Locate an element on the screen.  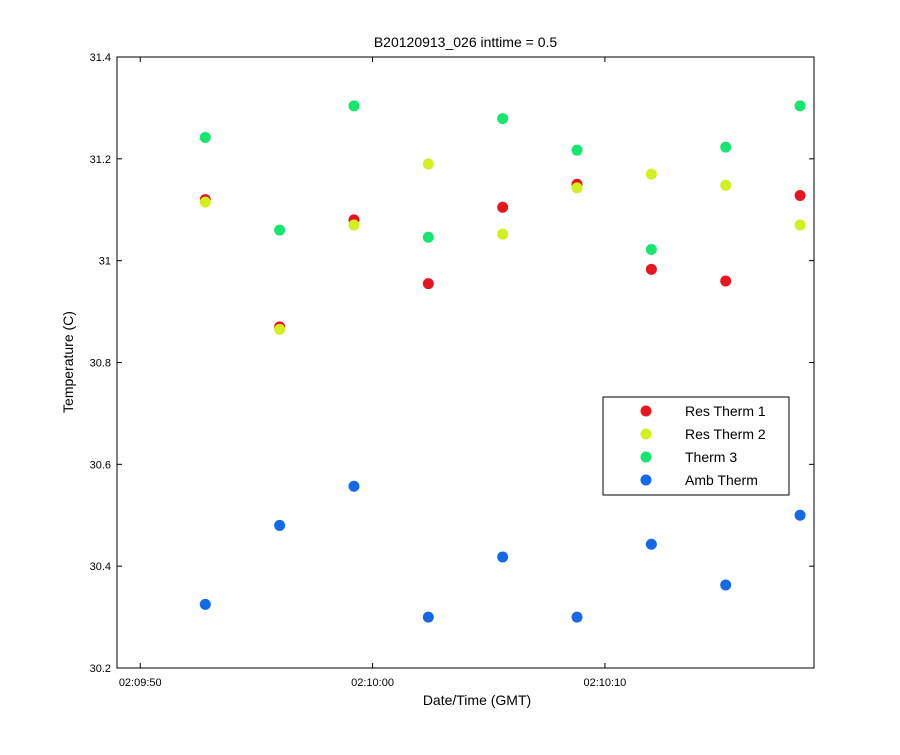
x-tick-label: 02:09:50 is located at coordinates (140, 683).